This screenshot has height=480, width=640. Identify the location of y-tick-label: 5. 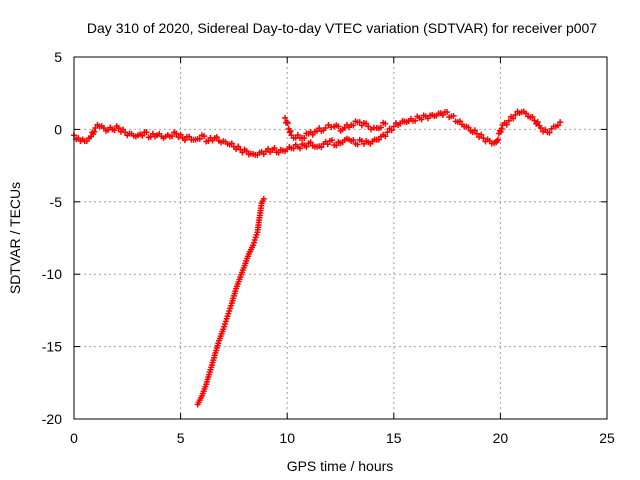
(58, 57).